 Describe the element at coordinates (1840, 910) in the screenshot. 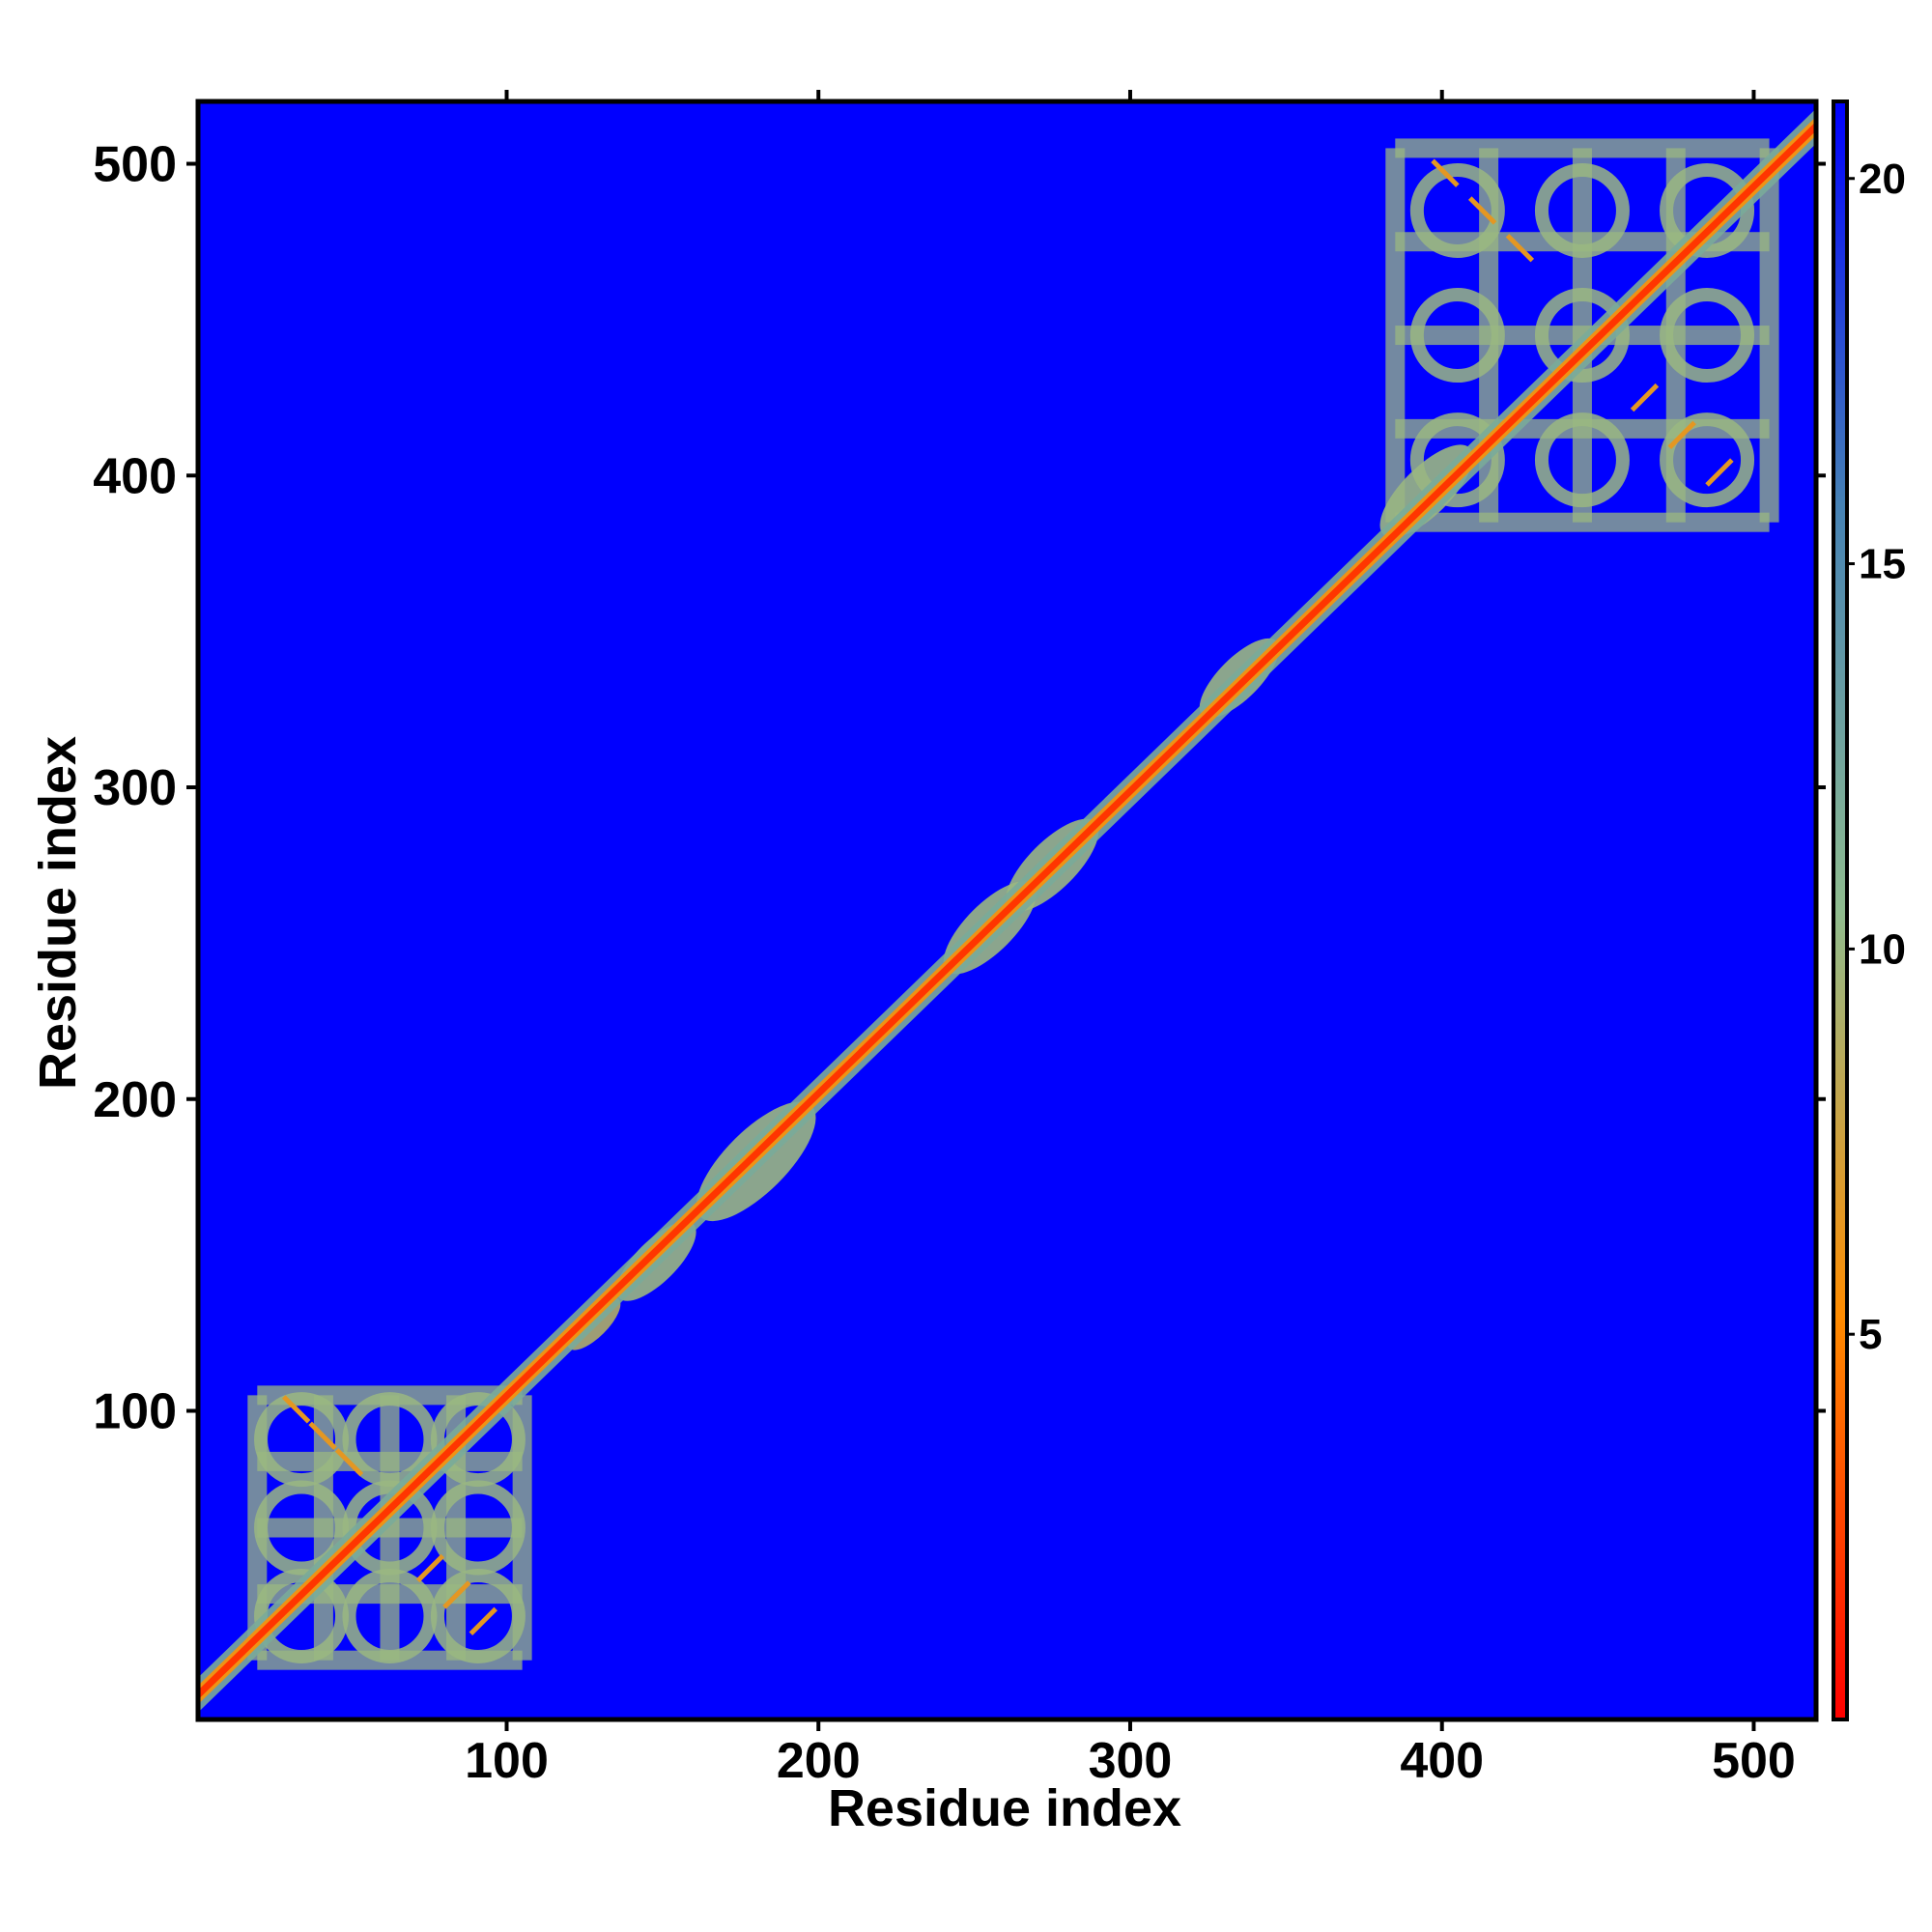

I see `colorbar-gradient` at that location.